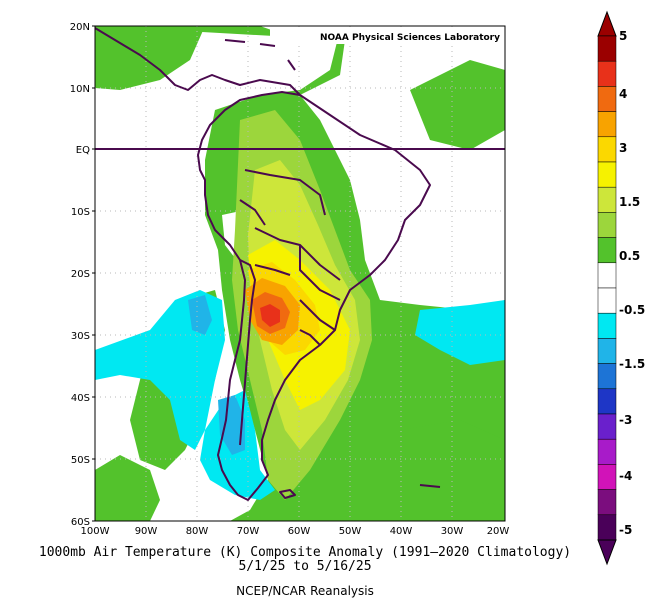  What do you see at coordinates (80, 336) in the screenshot?
I see `lat-label: 30S` at bounding box center [80, 336].